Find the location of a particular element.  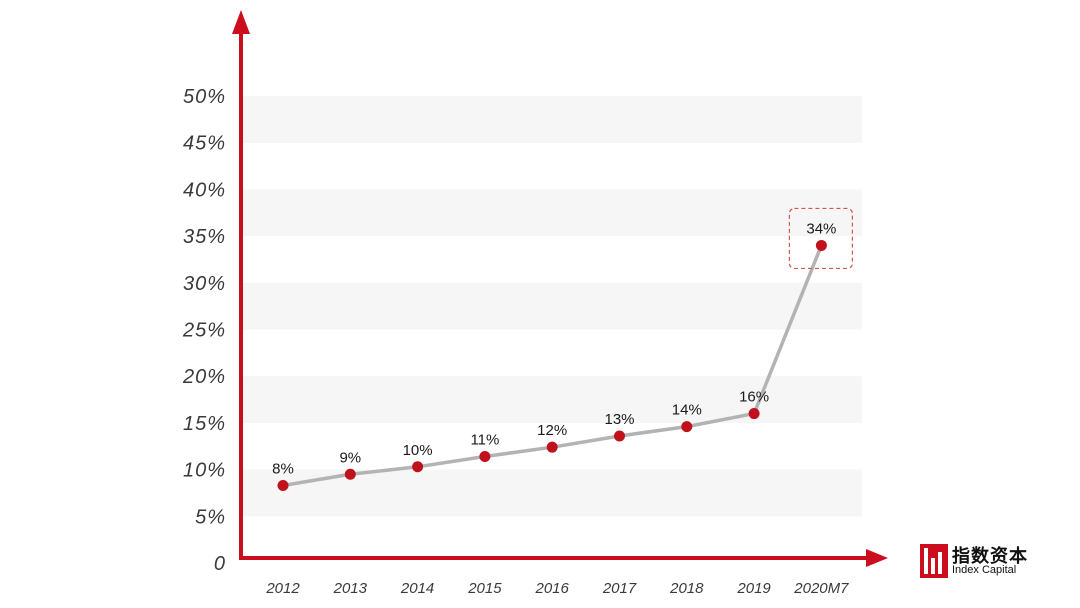

y-tick-label: 50% is located at coordinates (204, 97).